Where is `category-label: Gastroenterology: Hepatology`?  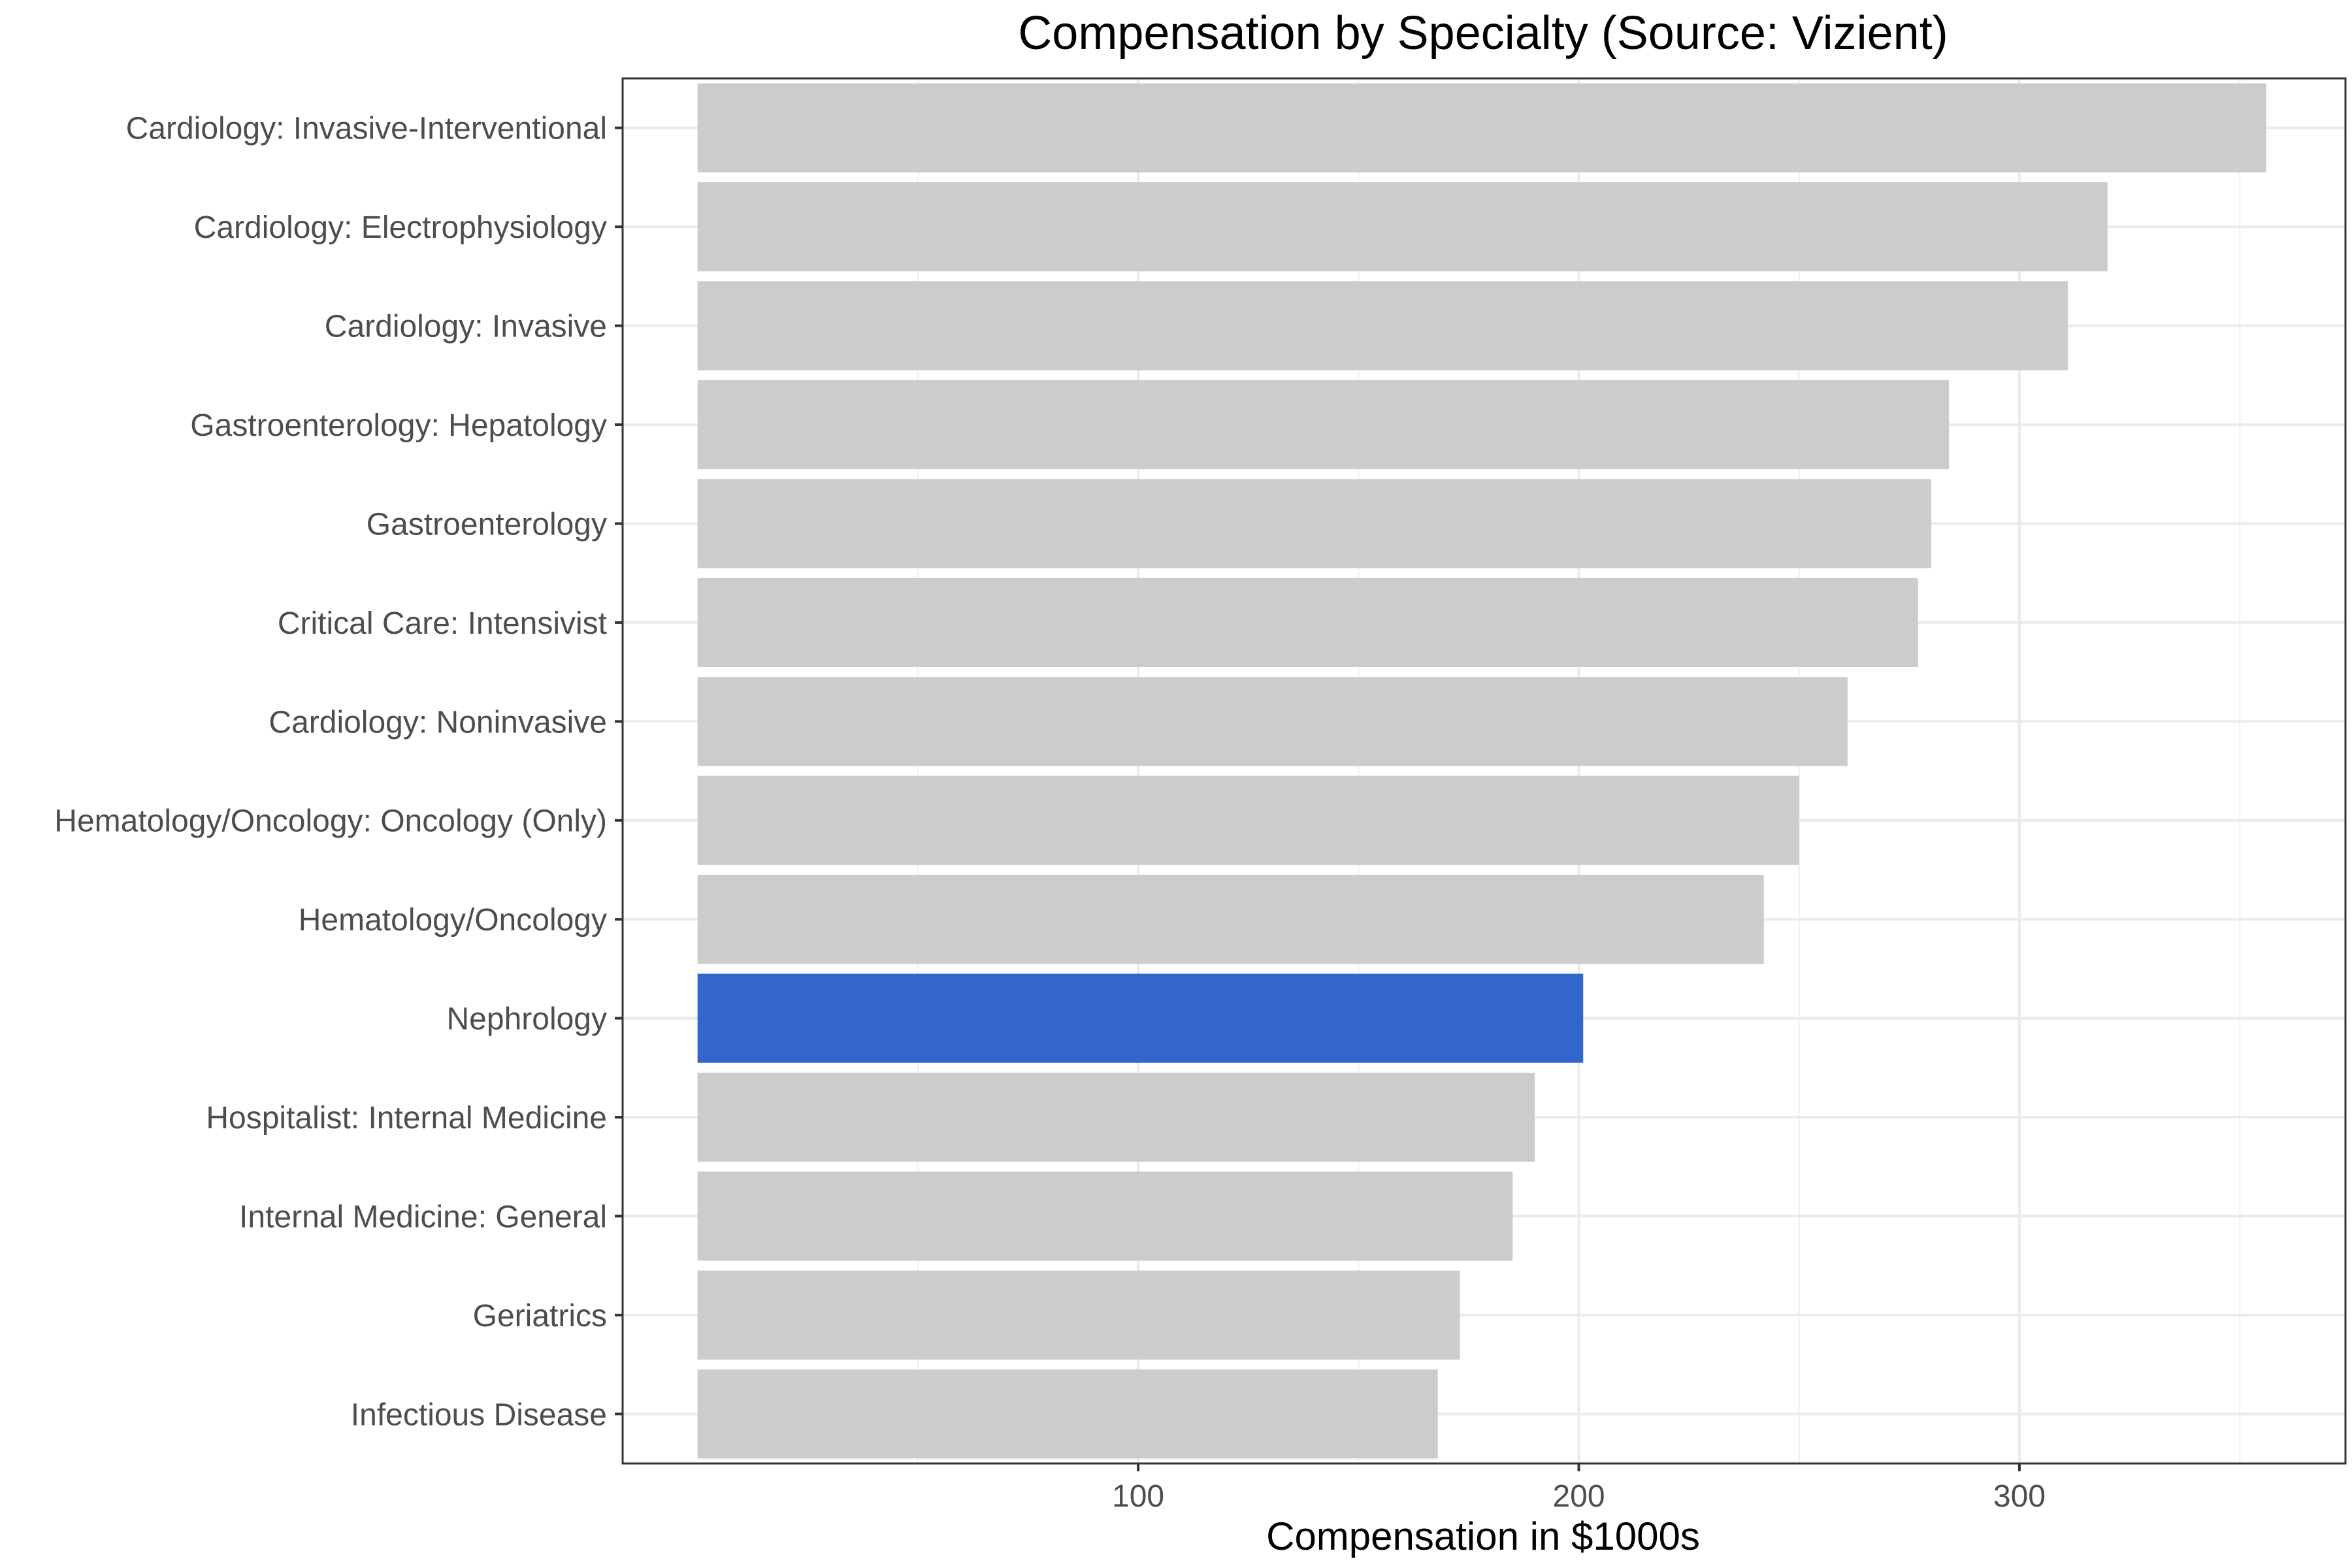
category-label: Gastroenterology: Hepatology is located at coordinates (398, 425).